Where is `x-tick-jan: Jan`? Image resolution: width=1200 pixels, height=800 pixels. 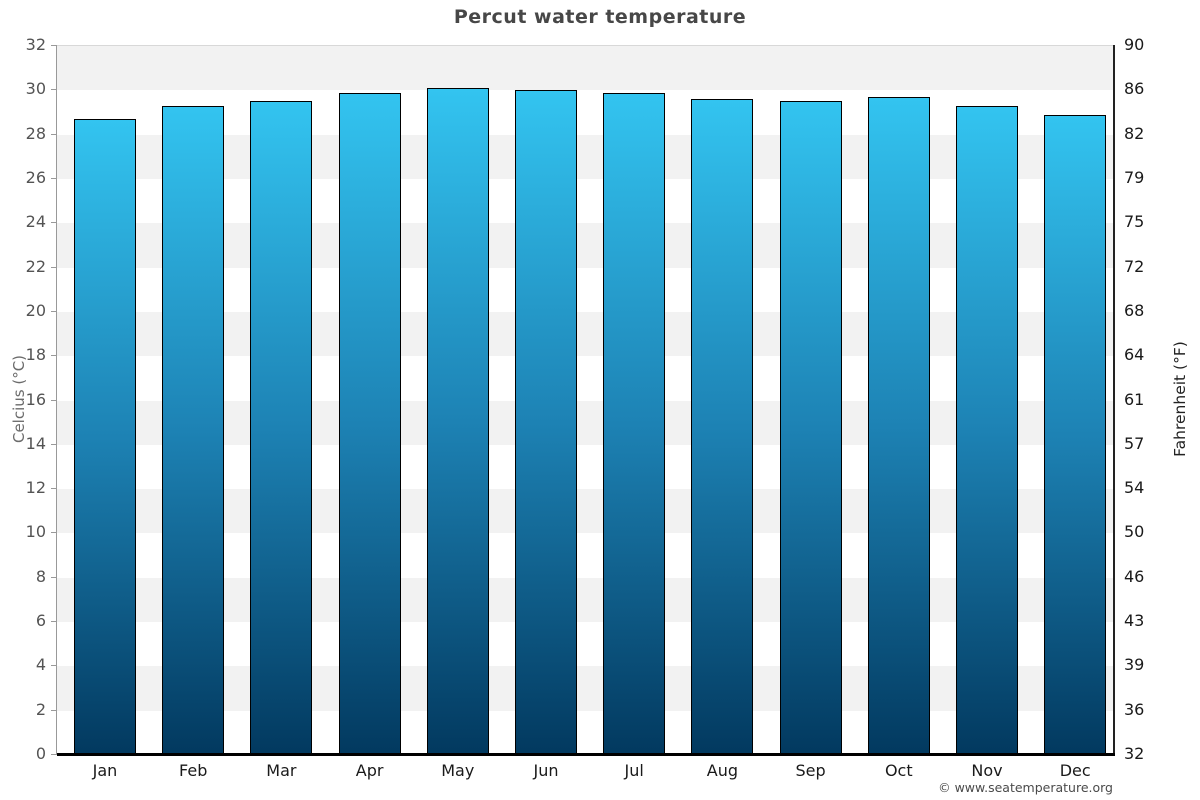 x-tick-jan: Jan is located at coordinates (105, 770).